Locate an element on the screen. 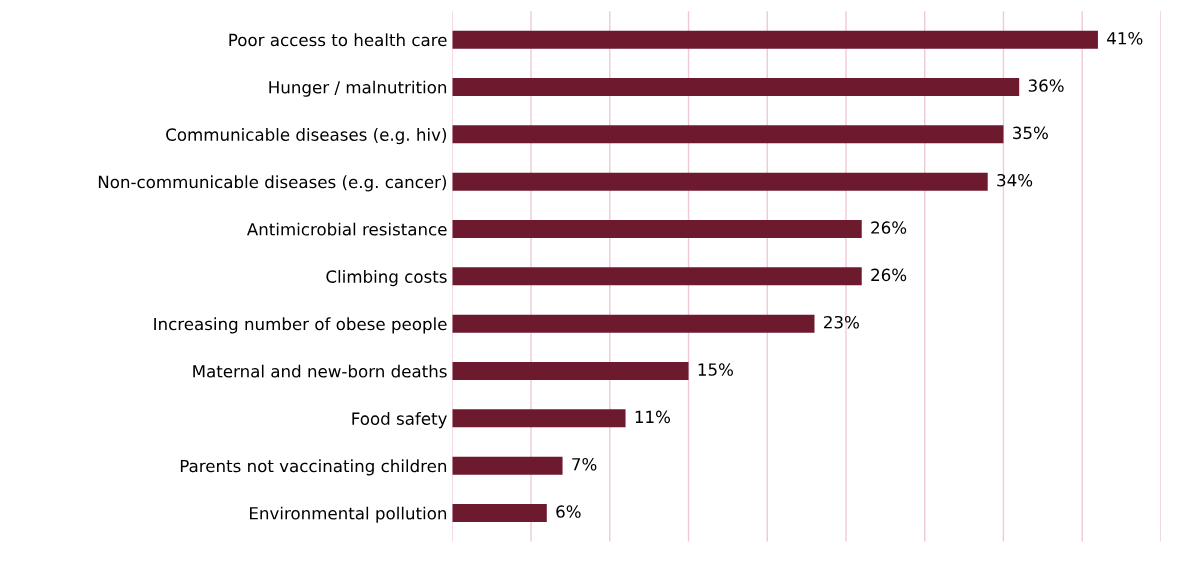 This screenshot has height=564, width=1181. y-tick-label: Antimicrobial resistance is located at coordinates (346, 229).